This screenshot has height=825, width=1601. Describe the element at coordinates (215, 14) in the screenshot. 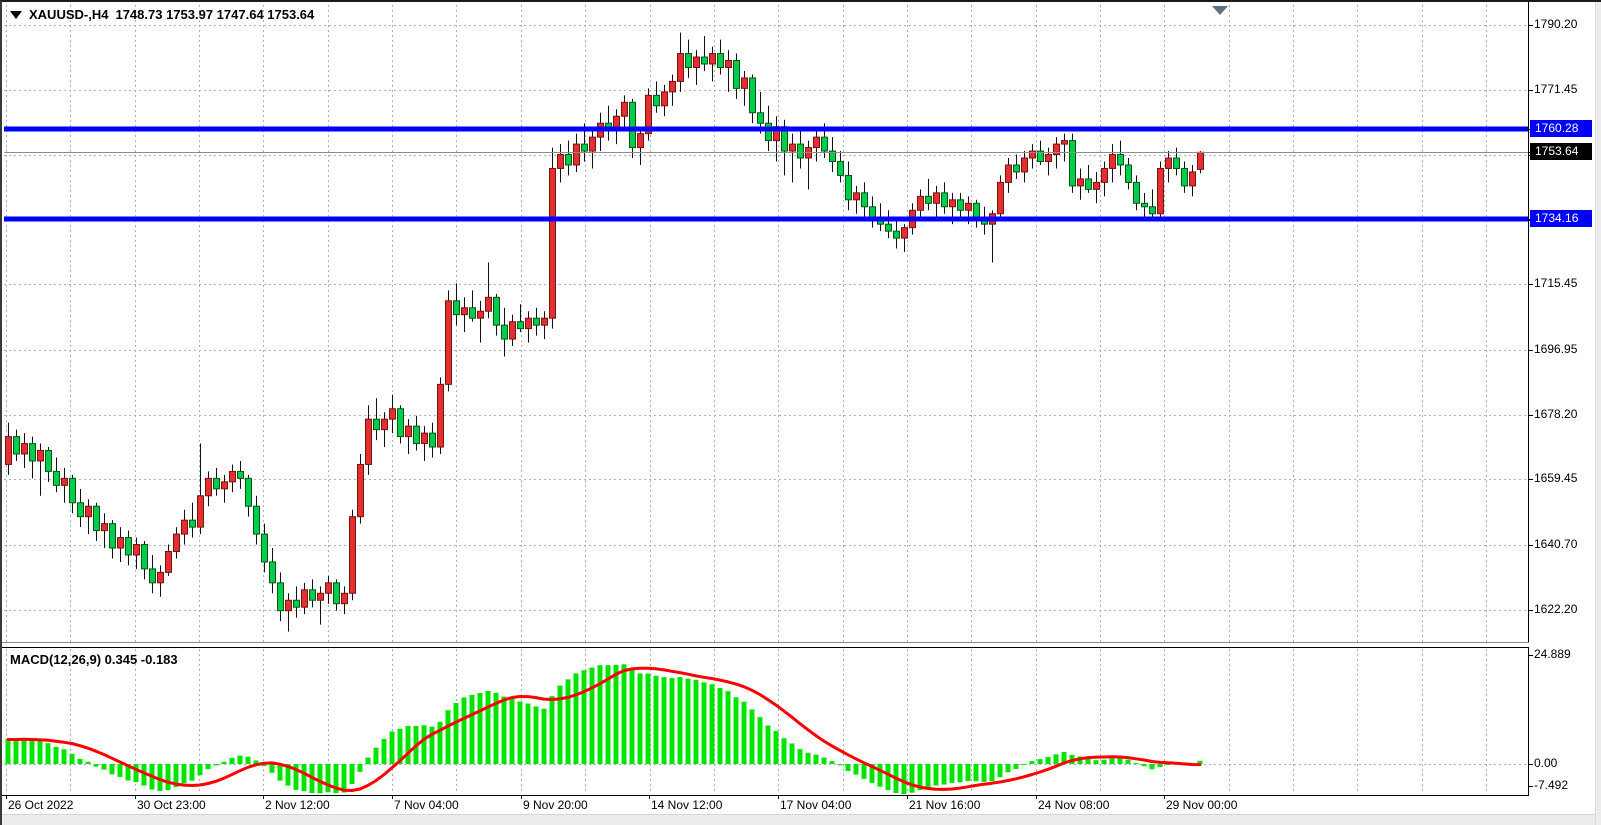

I see `ohlc-values: 1748.73 1753.97 1747.64 1753.64` at that location.